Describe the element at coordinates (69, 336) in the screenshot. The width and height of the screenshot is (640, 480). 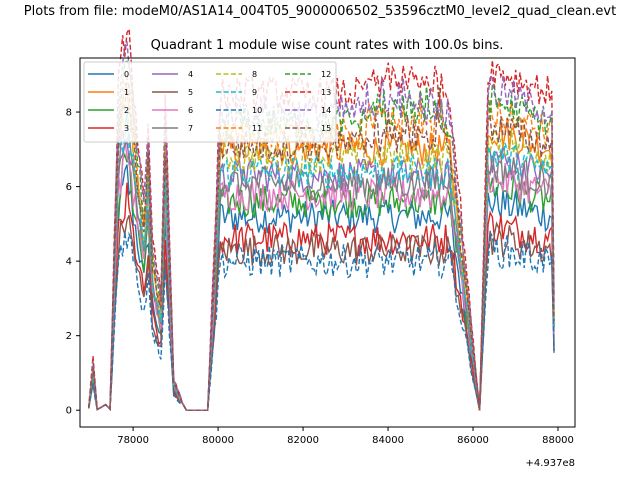
I see `y-tick-label: 2` at that location.